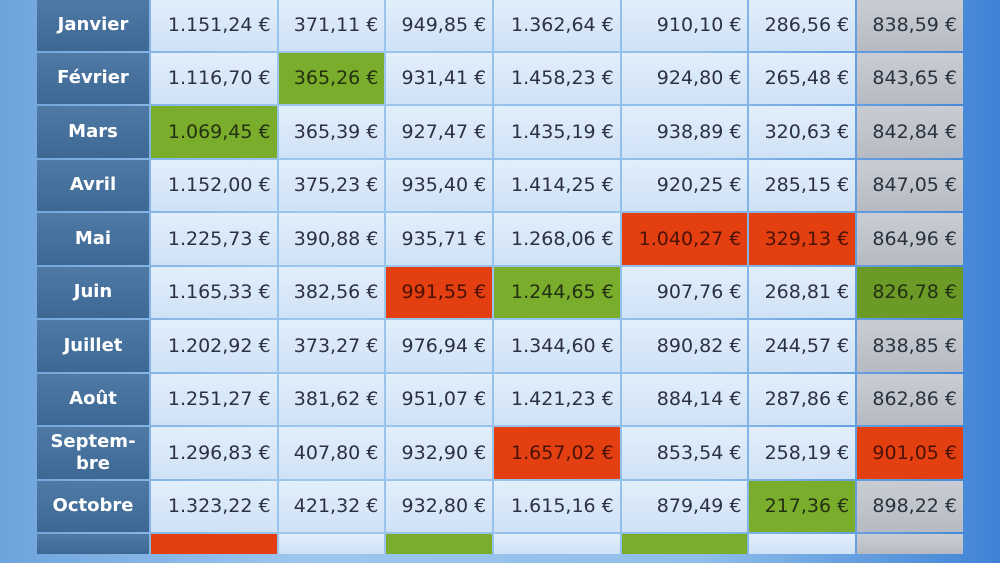  What do you see at coordinates (802, 78) in the screenshot?
I see `value-cell: 265,48 €` at bounding box center [802, 78].